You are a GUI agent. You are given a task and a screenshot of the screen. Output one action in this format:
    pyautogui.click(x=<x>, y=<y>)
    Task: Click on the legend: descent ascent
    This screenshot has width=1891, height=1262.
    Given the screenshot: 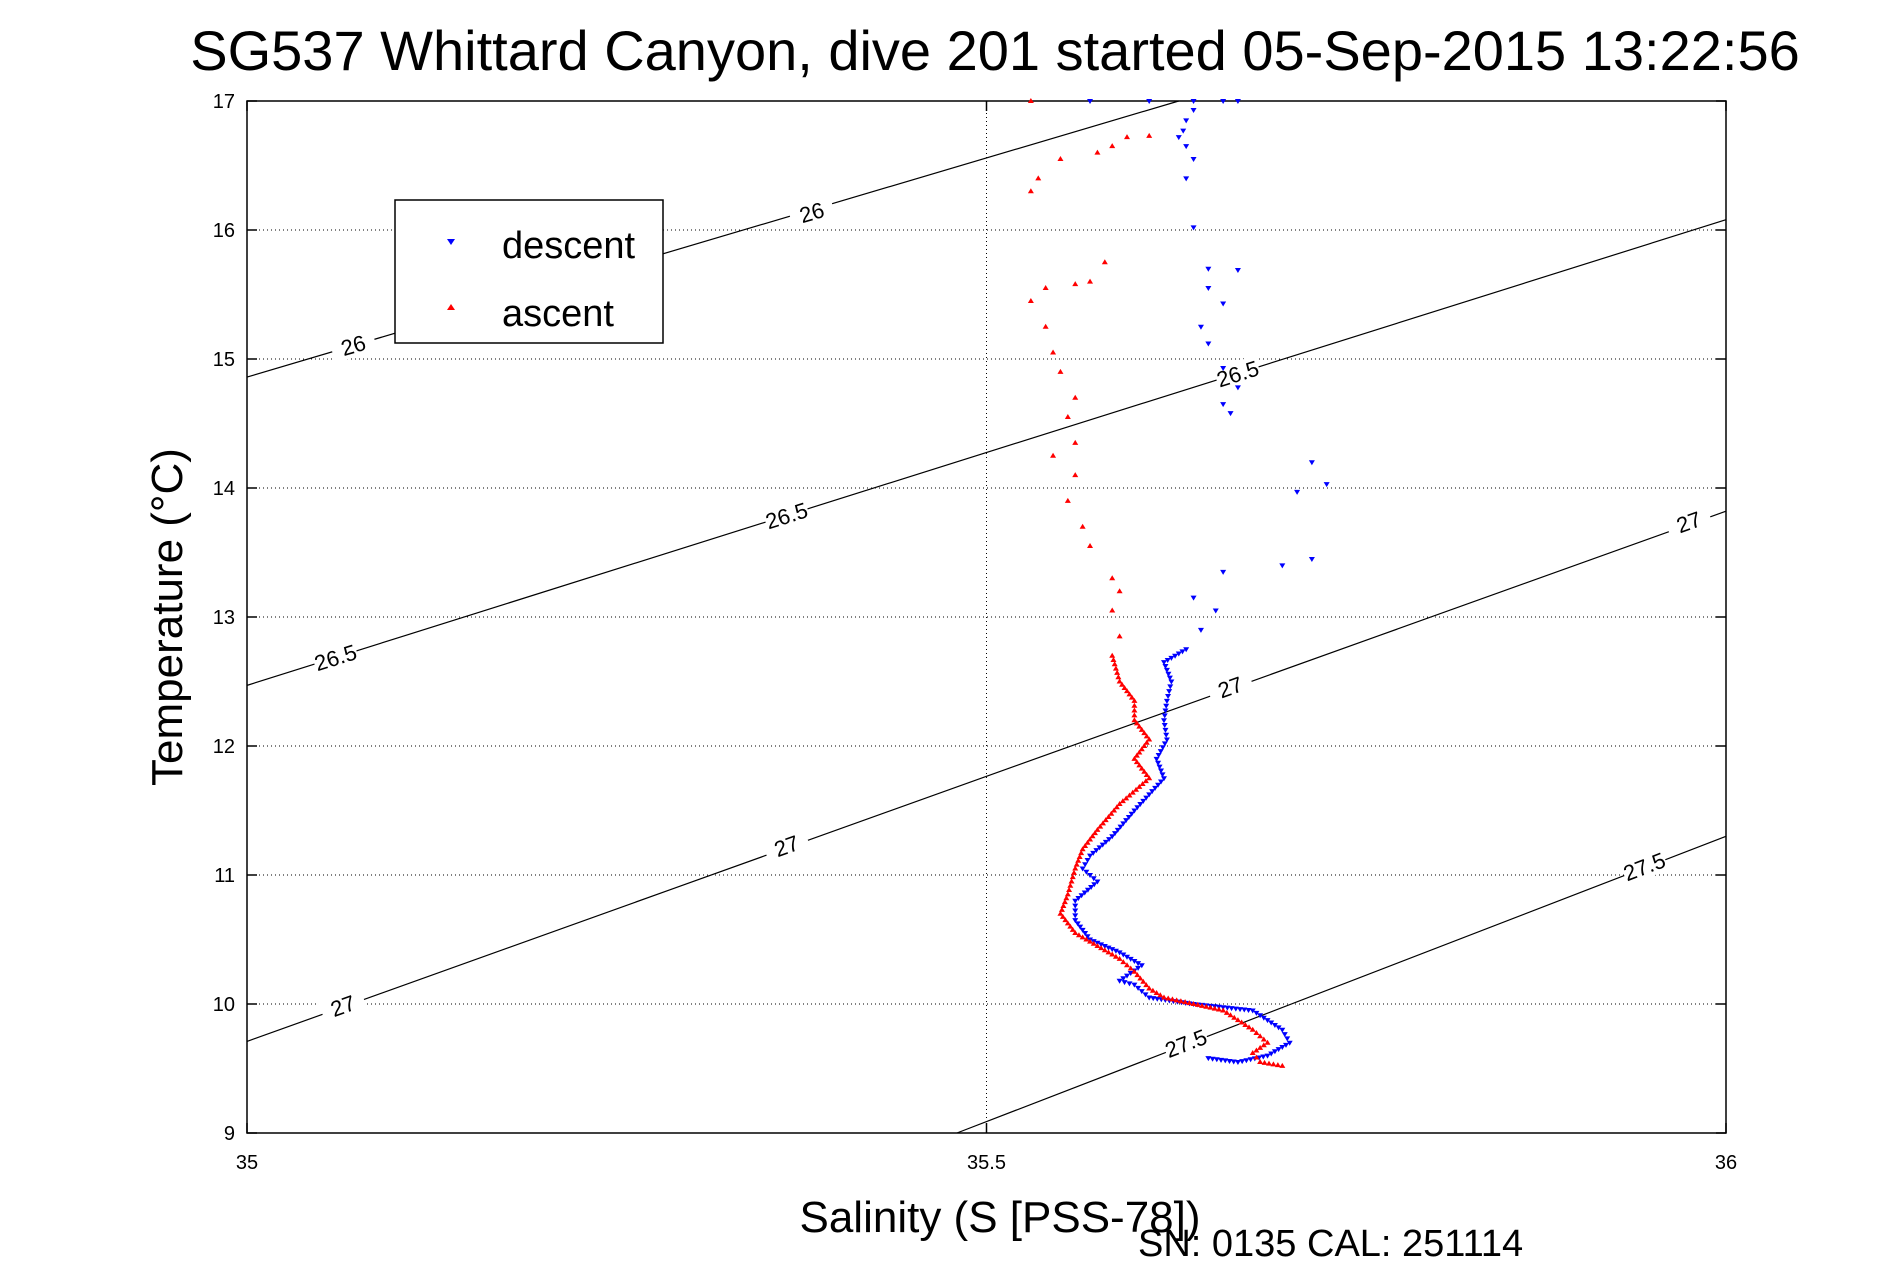 What is the action you would take?
    pyautogui.click(x=529, y=271)
    